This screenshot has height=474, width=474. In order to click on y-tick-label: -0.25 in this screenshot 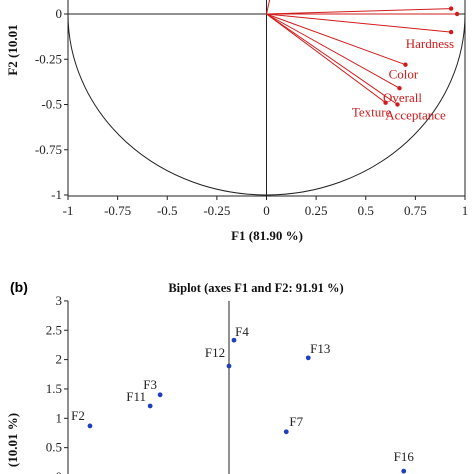, I will do `click(48, 58)`.